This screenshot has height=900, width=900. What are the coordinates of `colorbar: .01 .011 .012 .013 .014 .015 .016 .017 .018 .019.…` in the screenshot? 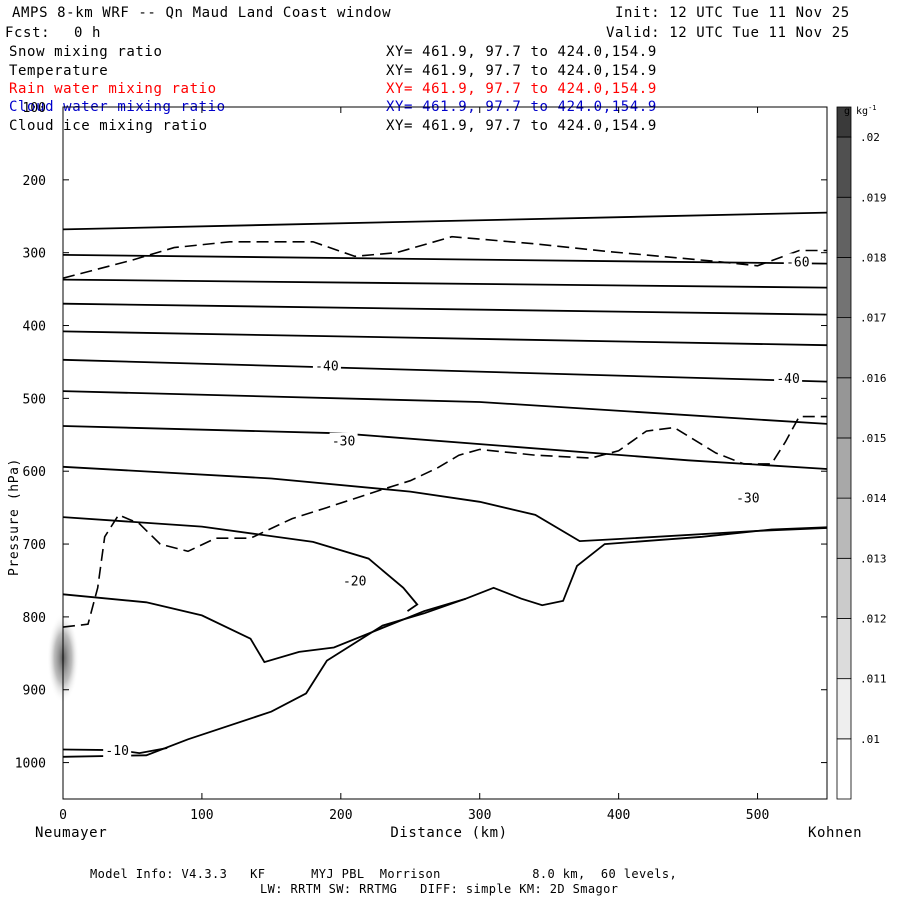 It's located at (861, 453).